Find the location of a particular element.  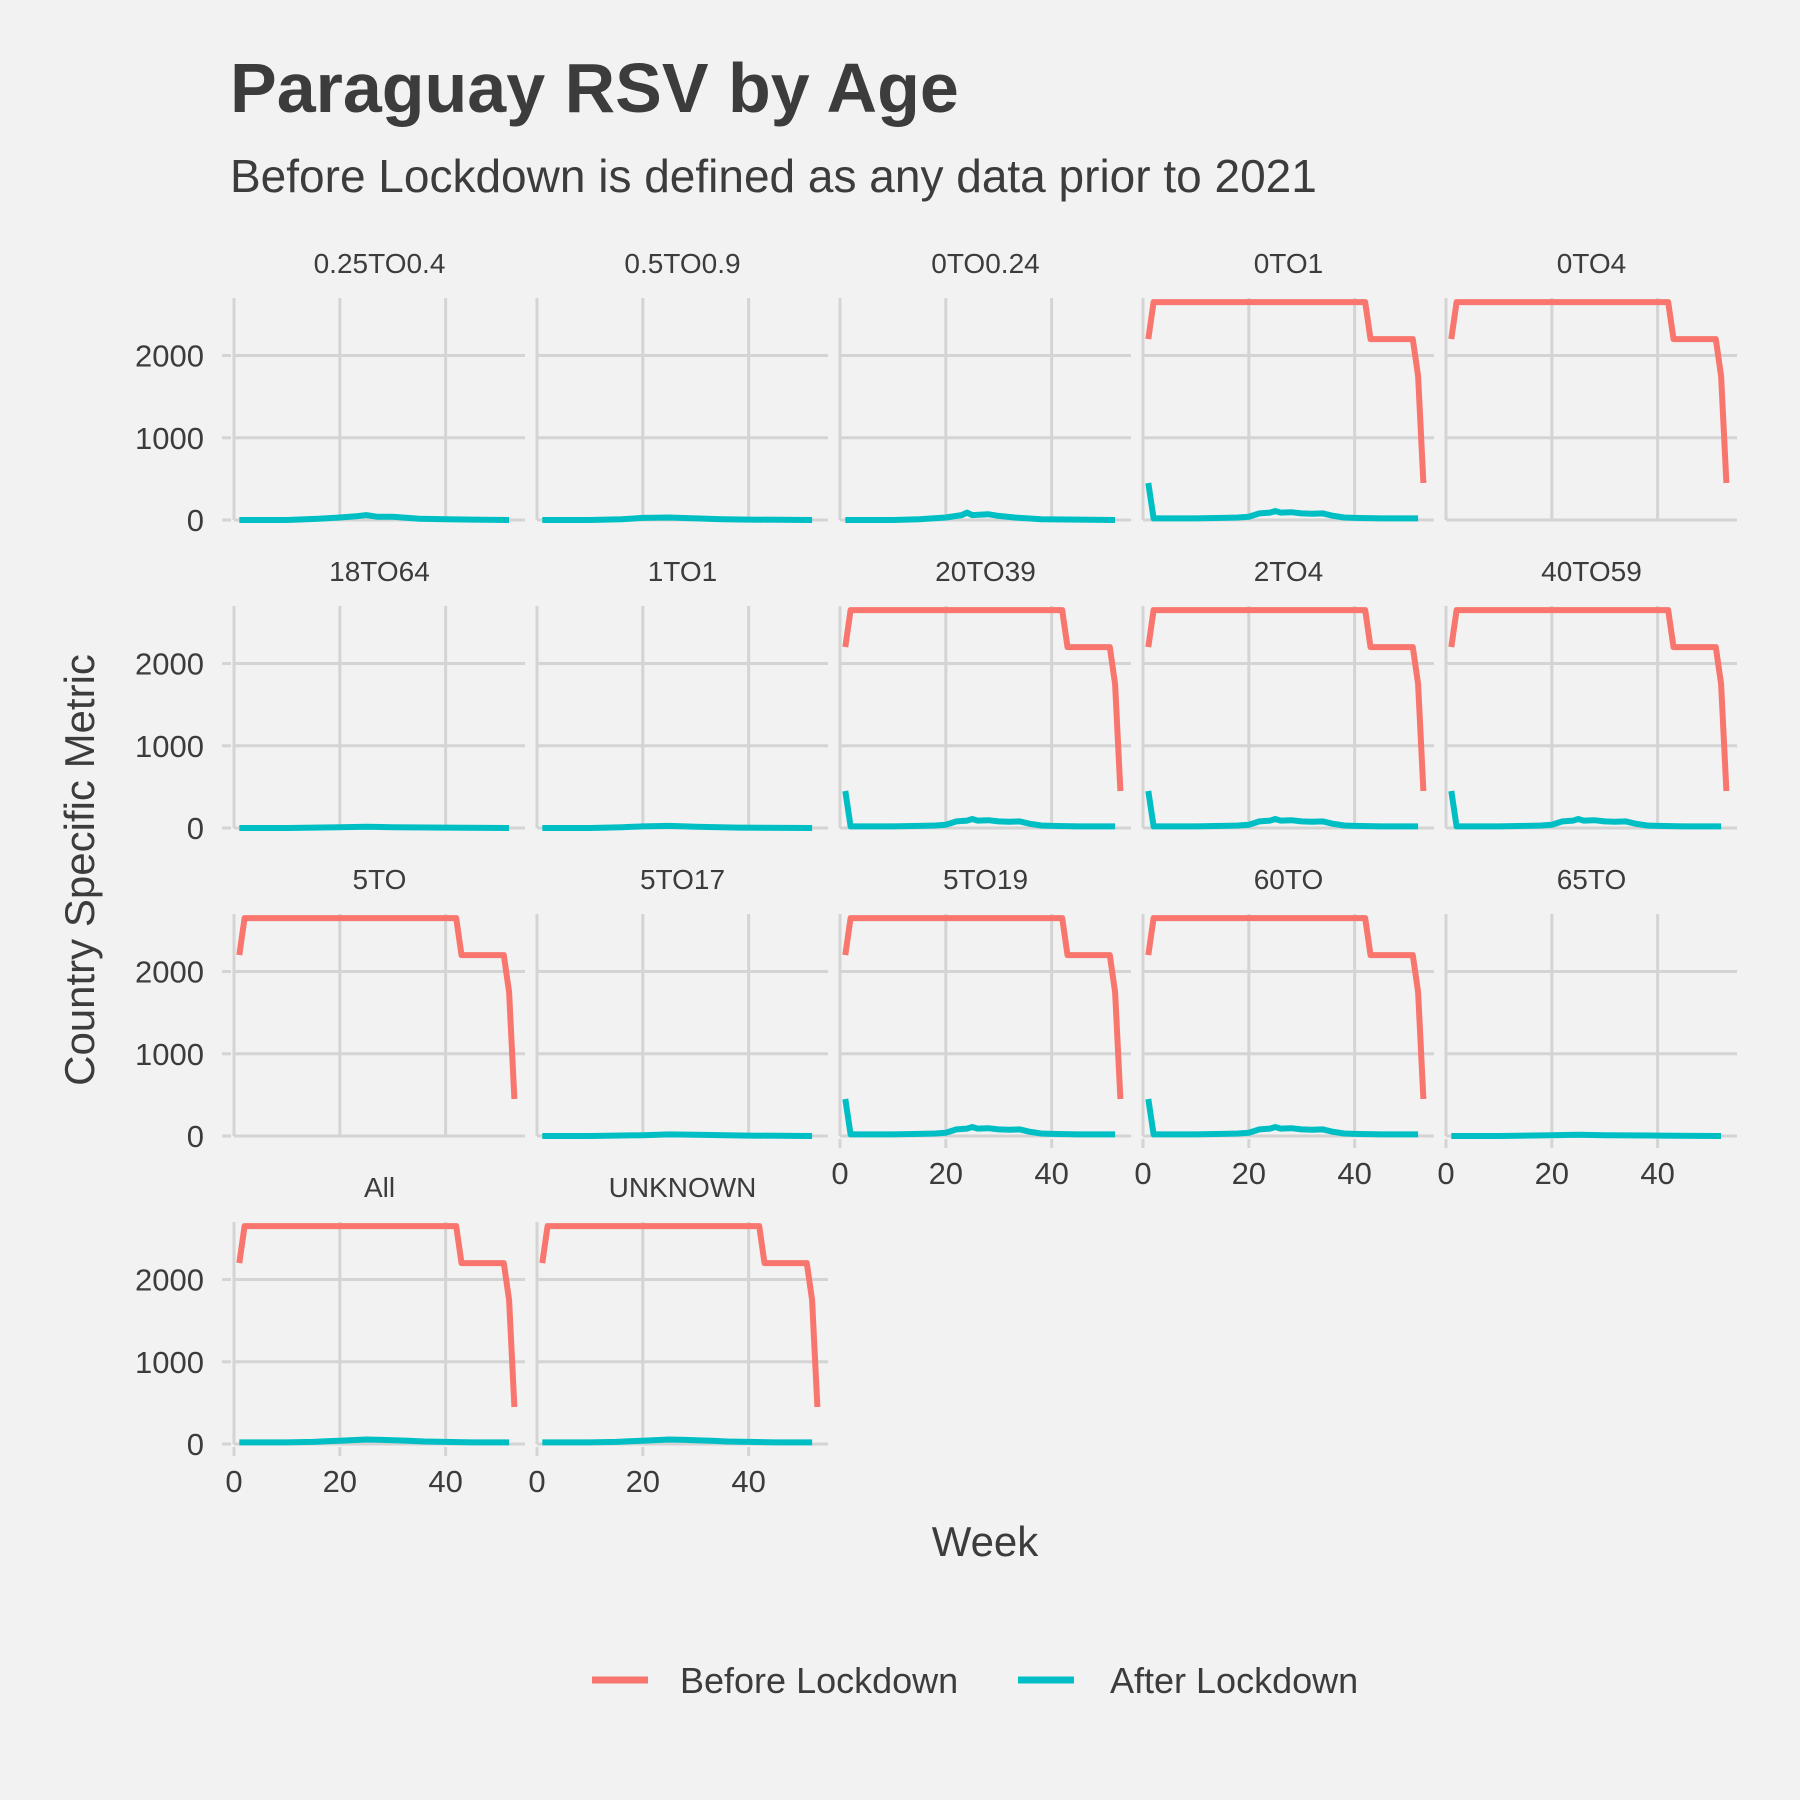

facet-label: 0.25TO0.4 is located at coordinates (380, 263).